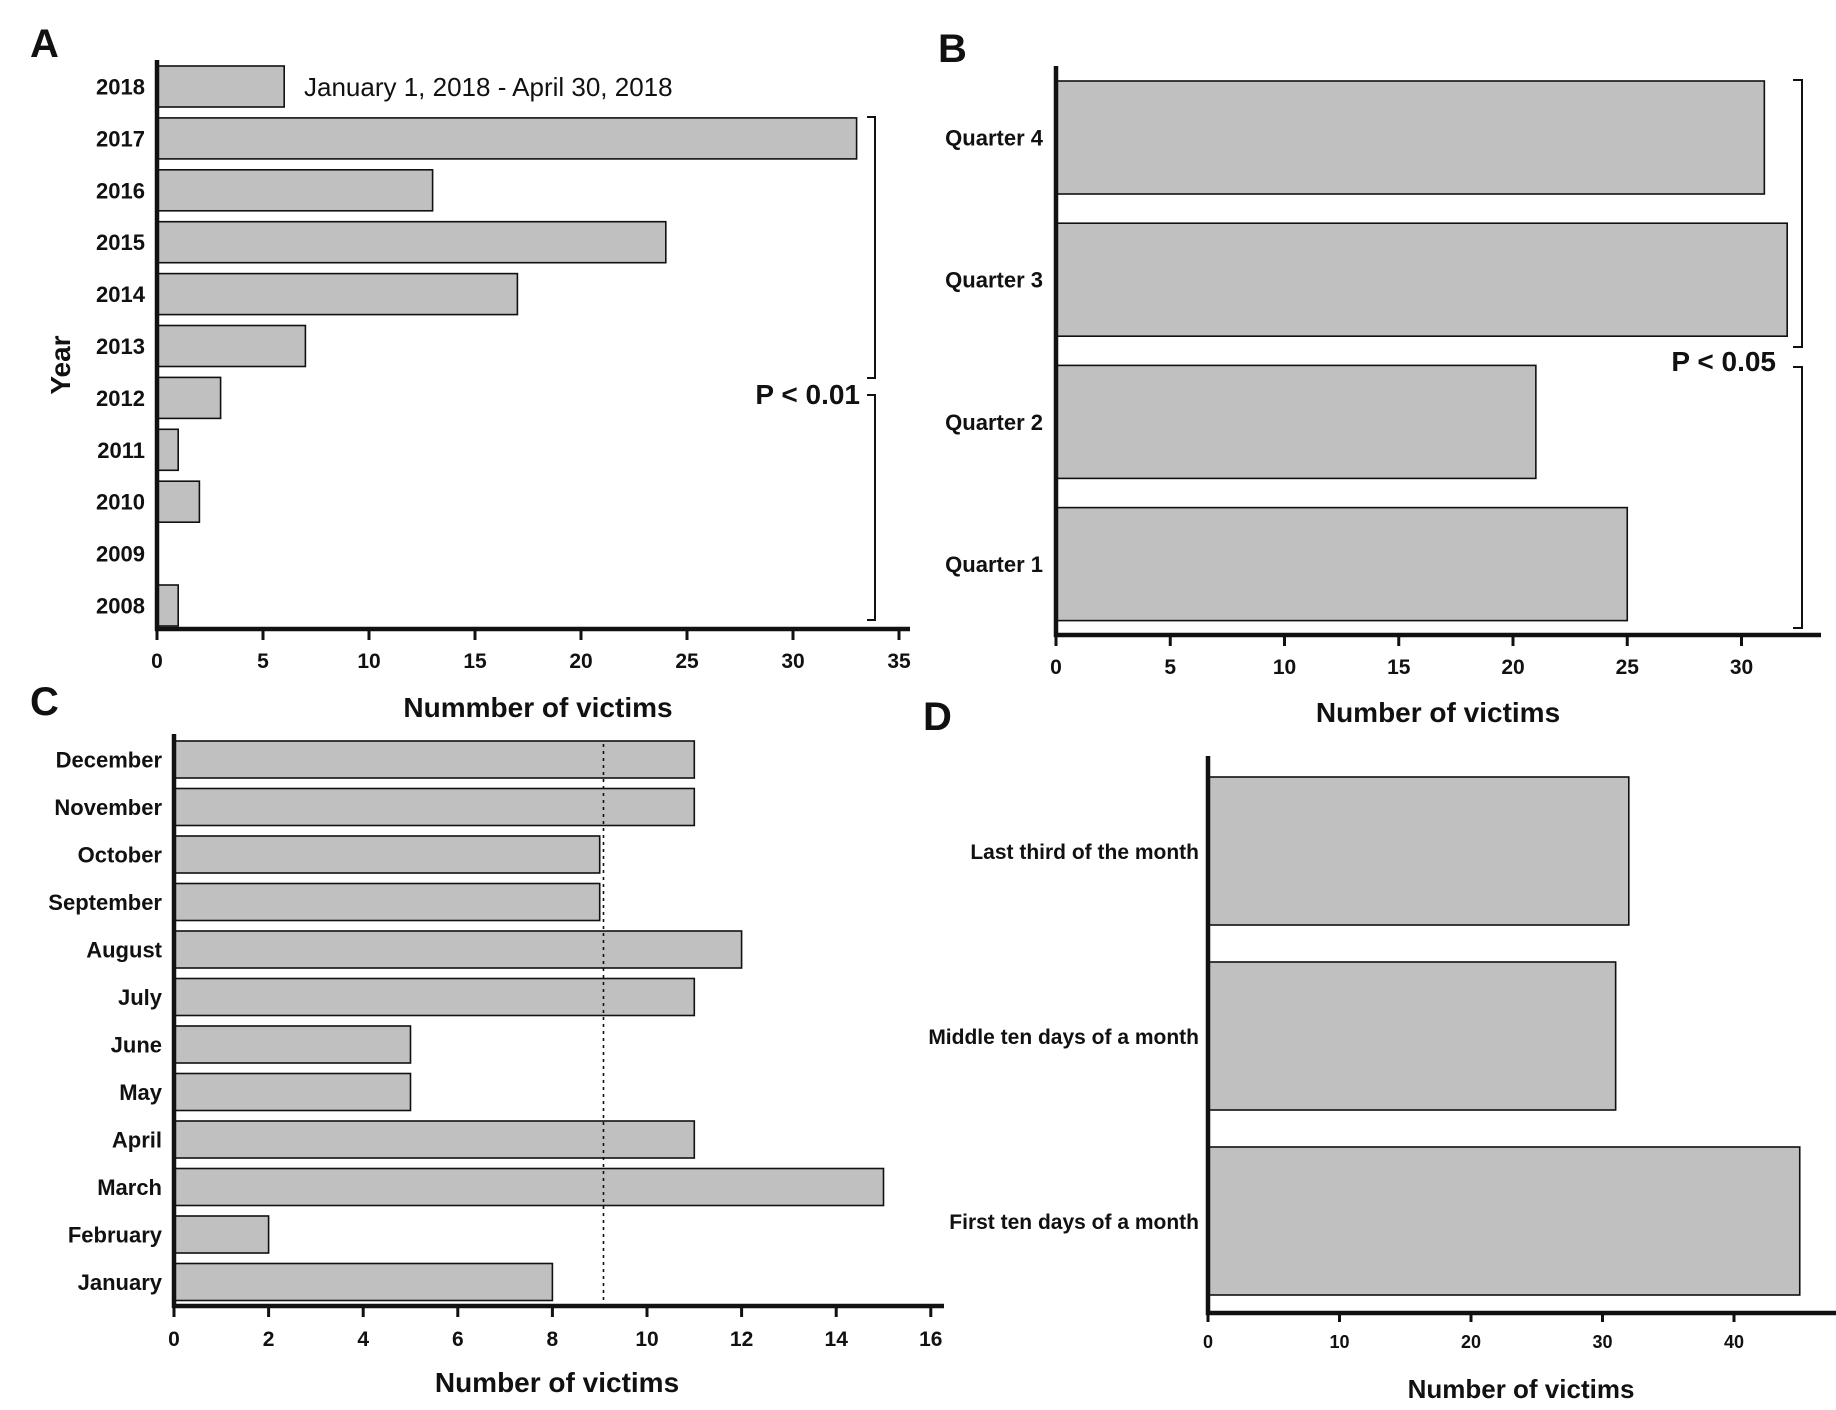 The height and width of the screenshot is (1410, 1836). Describe the element at coordinates (994, 138) in the screenshot. I see `category-label: Quarter 4` at that location.